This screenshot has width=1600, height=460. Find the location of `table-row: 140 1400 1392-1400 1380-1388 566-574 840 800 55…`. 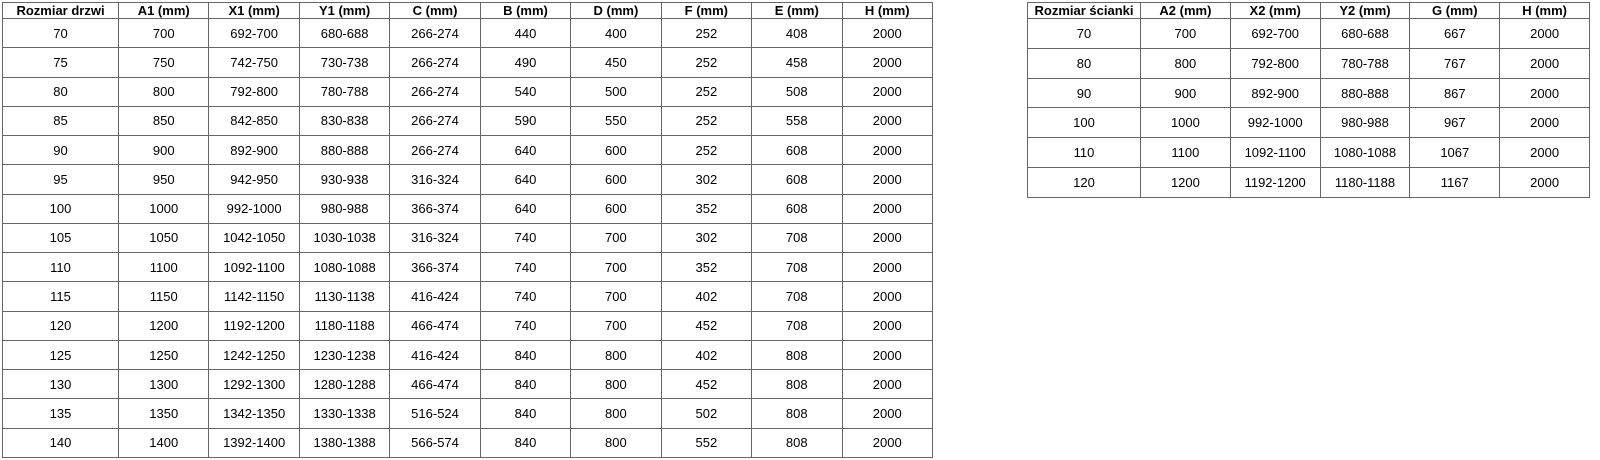

table-row: 140 1400 1392-1400 1380-1388 566-574 840 800 55… is located at coordinates (467, 443).